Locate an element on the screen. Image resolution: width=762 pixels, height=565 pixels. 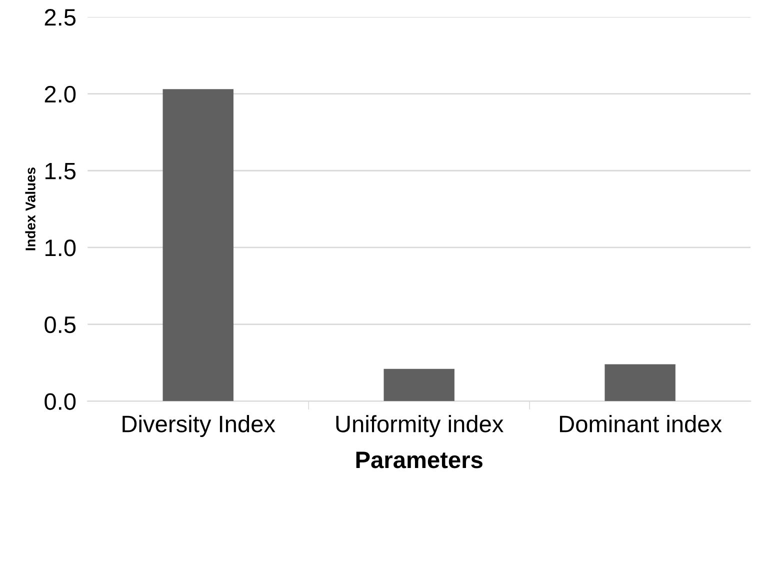
x-tick-label: Dominant index is located at coordinates (641, 423).